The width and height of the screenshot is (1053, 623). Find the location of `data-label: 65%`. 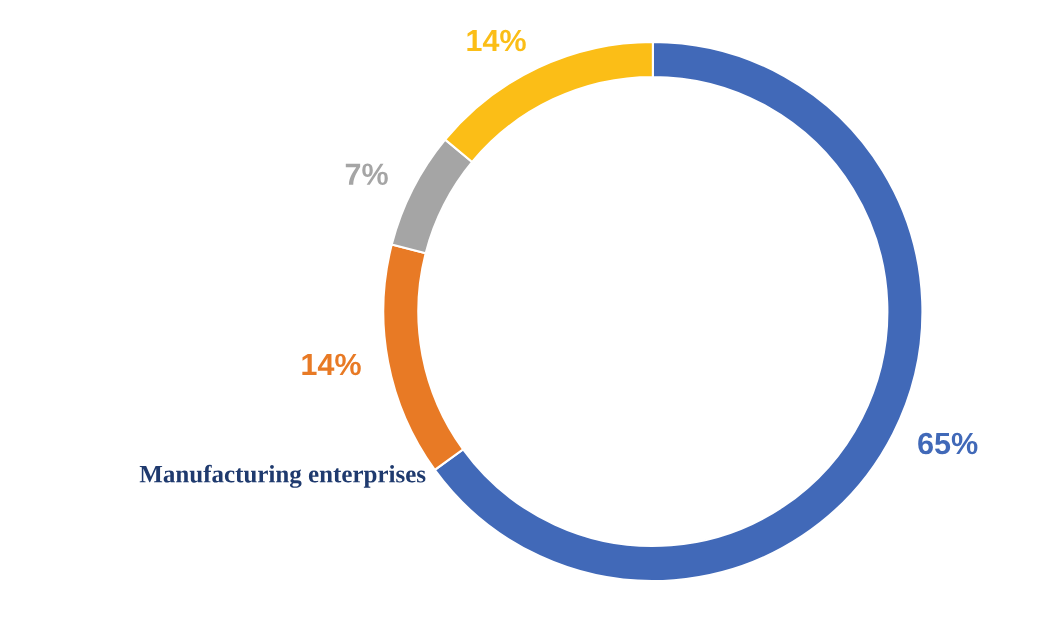

data-label: 65% is located at coordinates (948, 443).